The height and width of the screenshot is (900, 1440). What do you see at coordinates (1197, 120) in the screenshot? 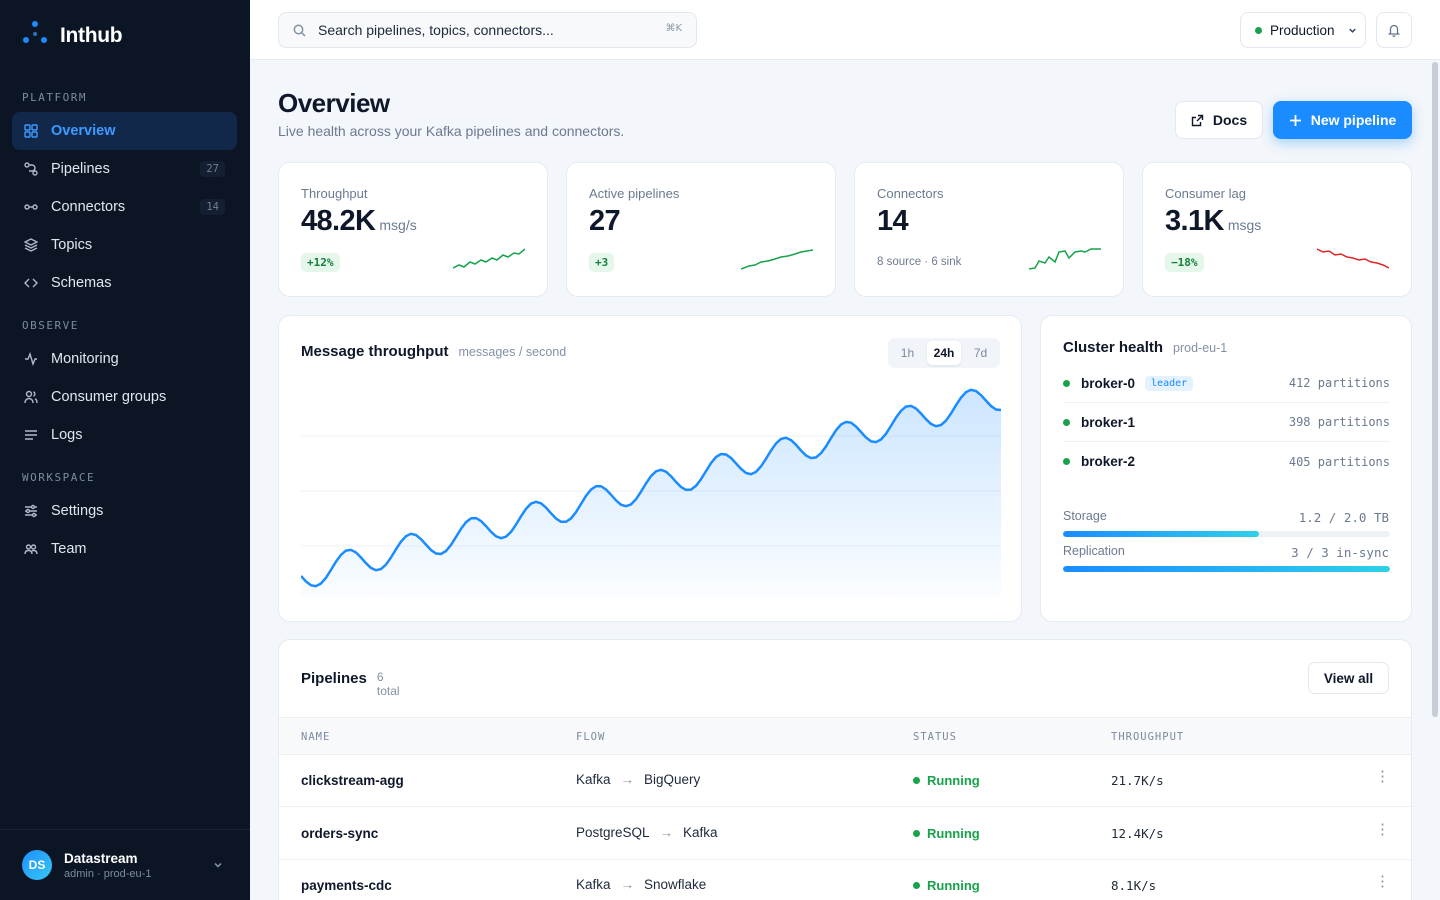
I see `external-link-icon` at bounding box center [1197, 120].